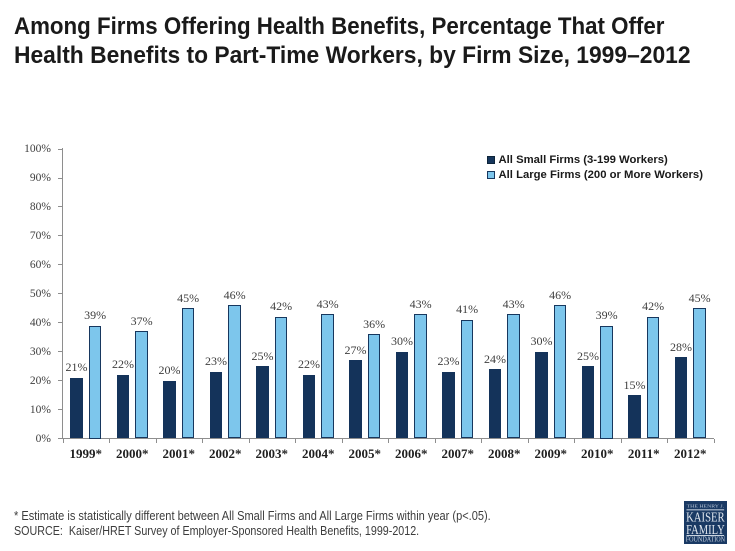 This screenshot has width=735, height=551. Describe the element at coordinates (706, 505) in the screenshot. I see `svg-text: THE HENRY J.` at that location.